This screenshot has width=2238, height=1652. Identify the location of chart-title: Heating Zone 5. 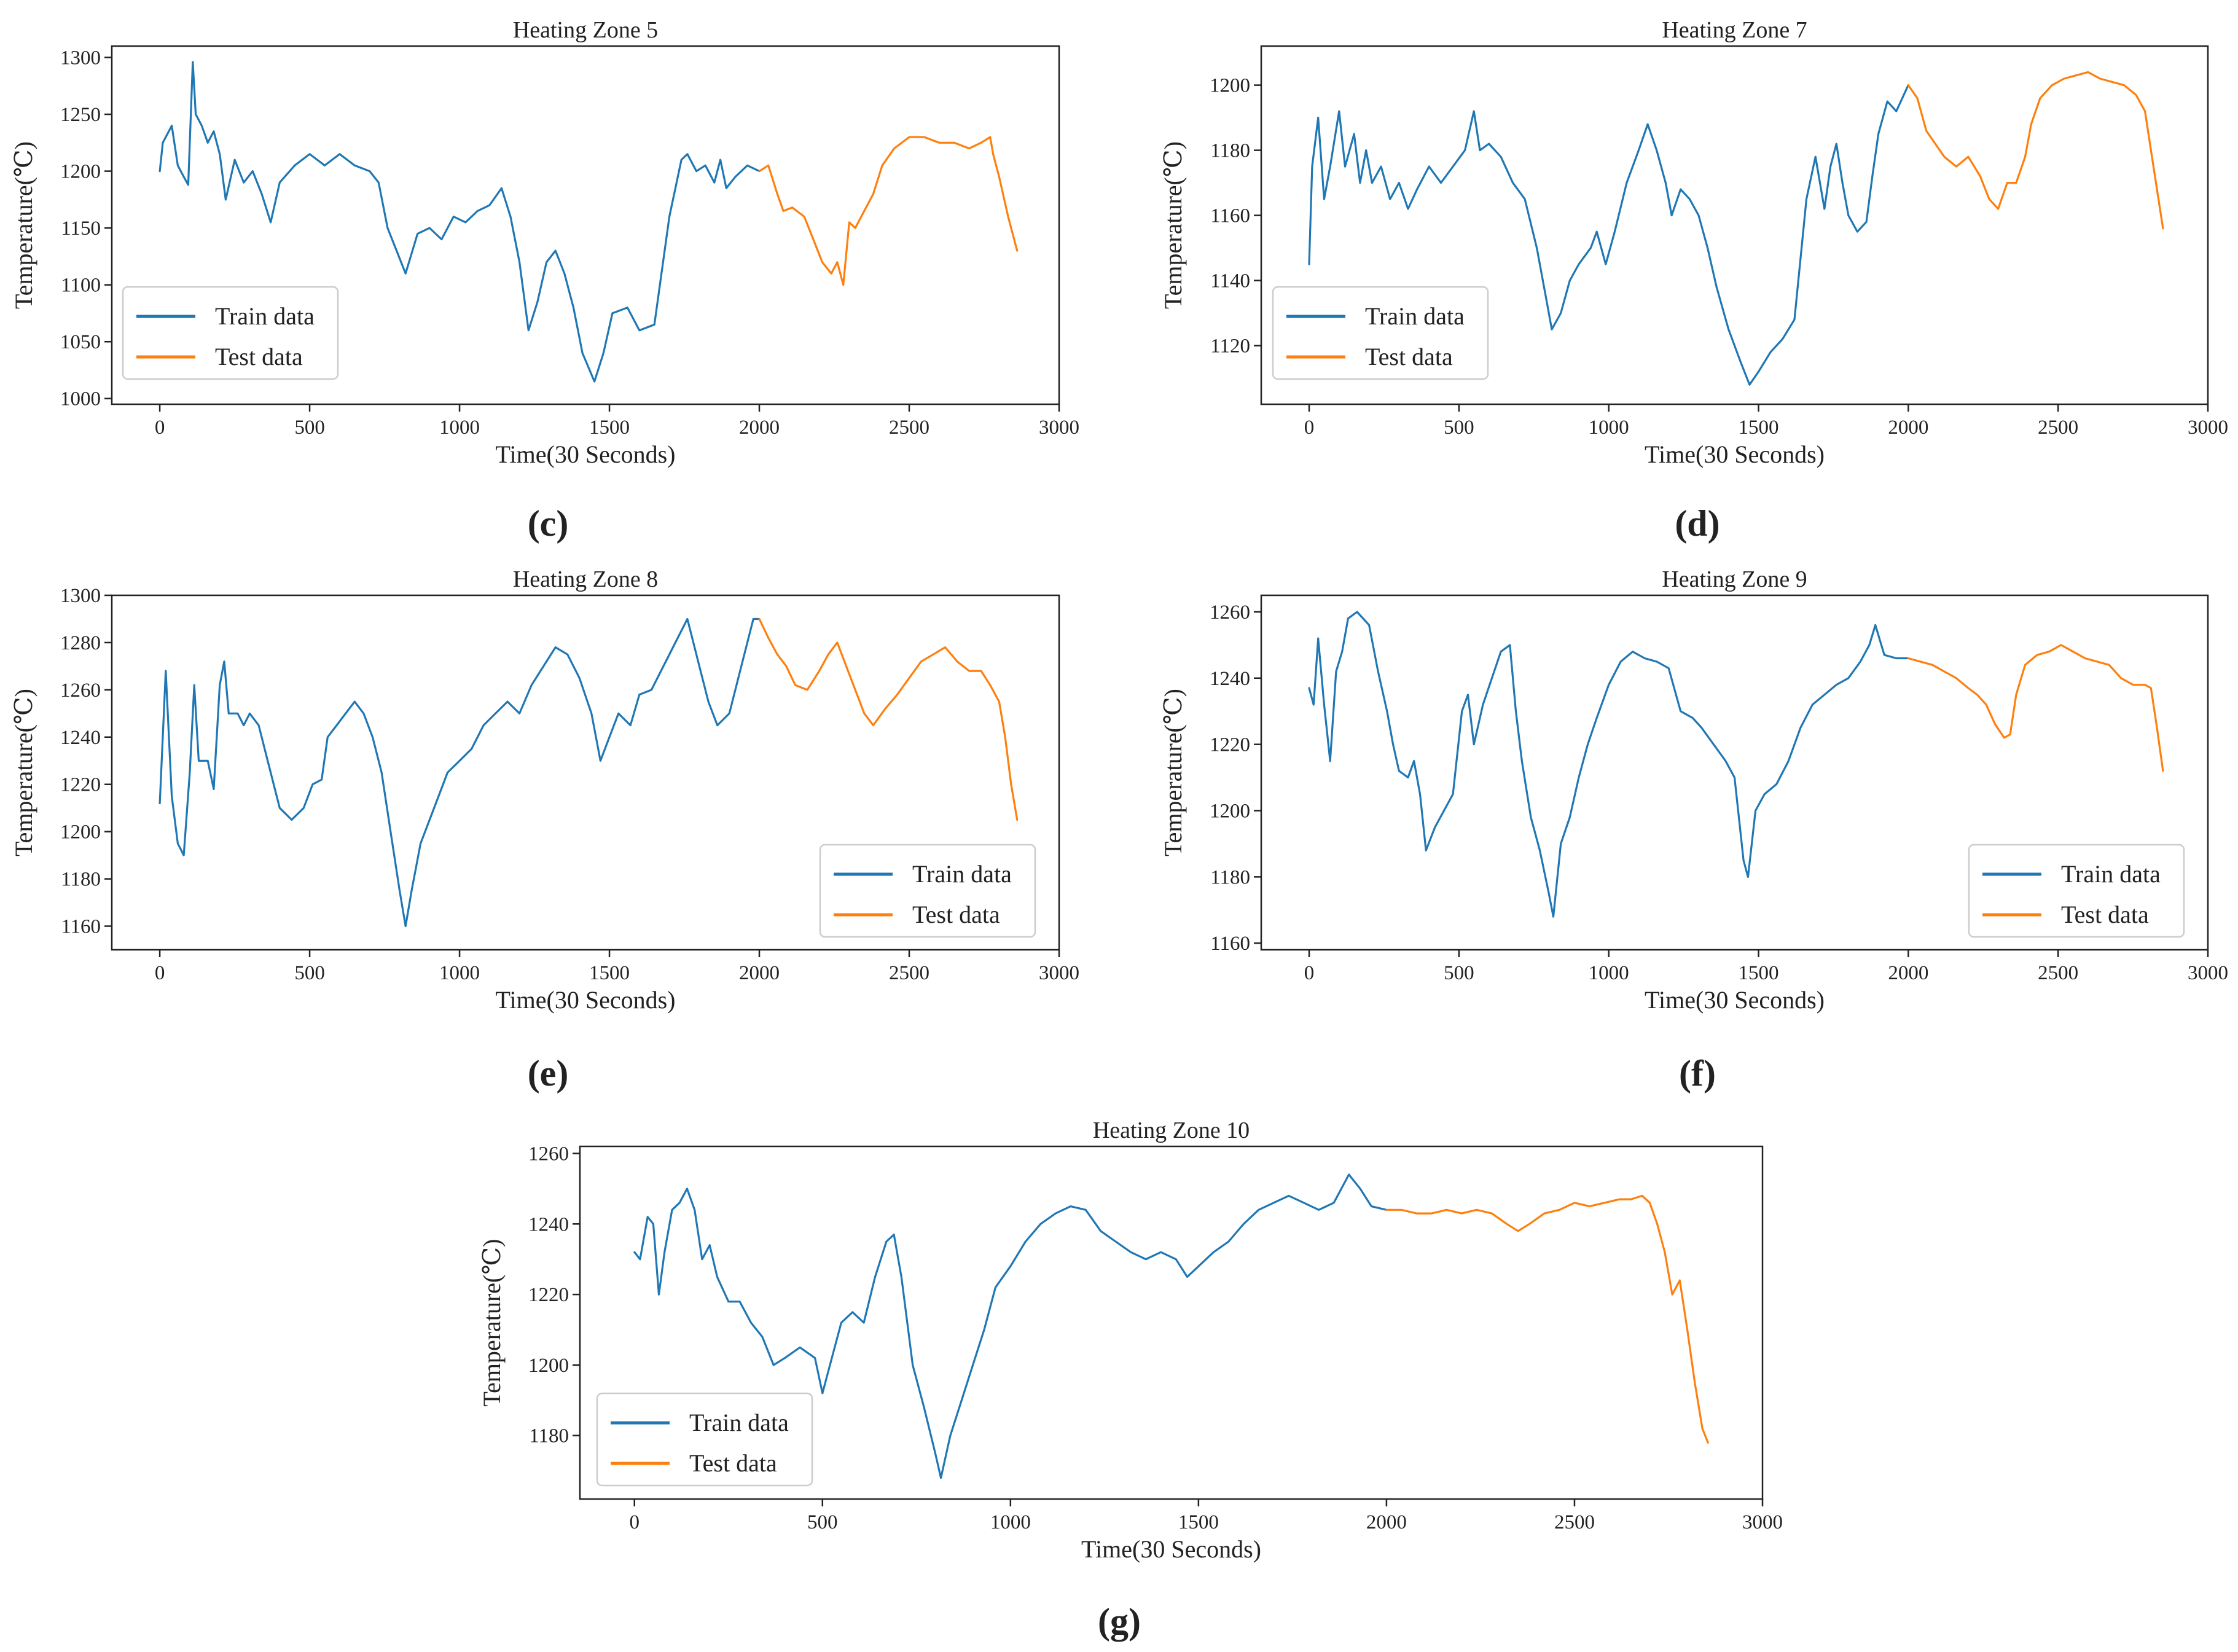
(585, 30).